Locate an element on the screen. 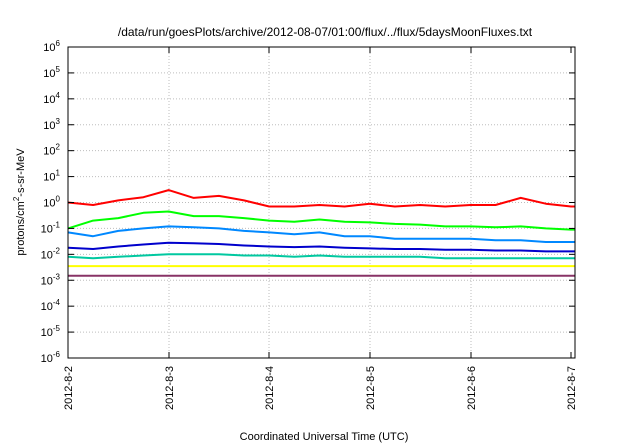  y-tick-label: 10⁶ is located at coordinates (51, 46).